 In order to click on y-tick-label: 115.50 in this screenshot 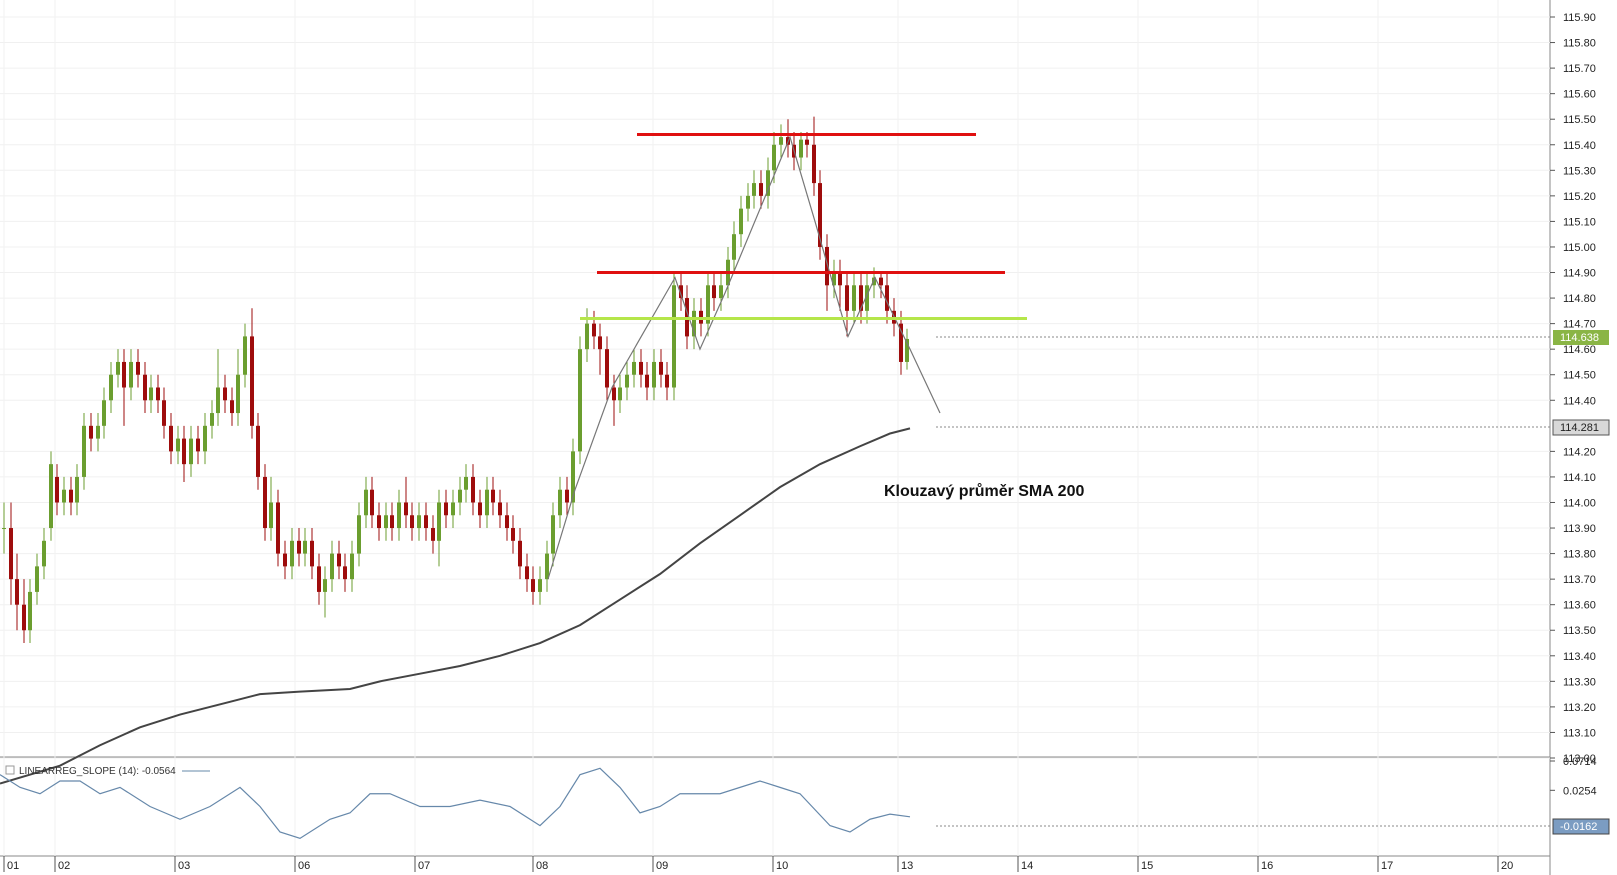, I will do `click(1579, 120)`.